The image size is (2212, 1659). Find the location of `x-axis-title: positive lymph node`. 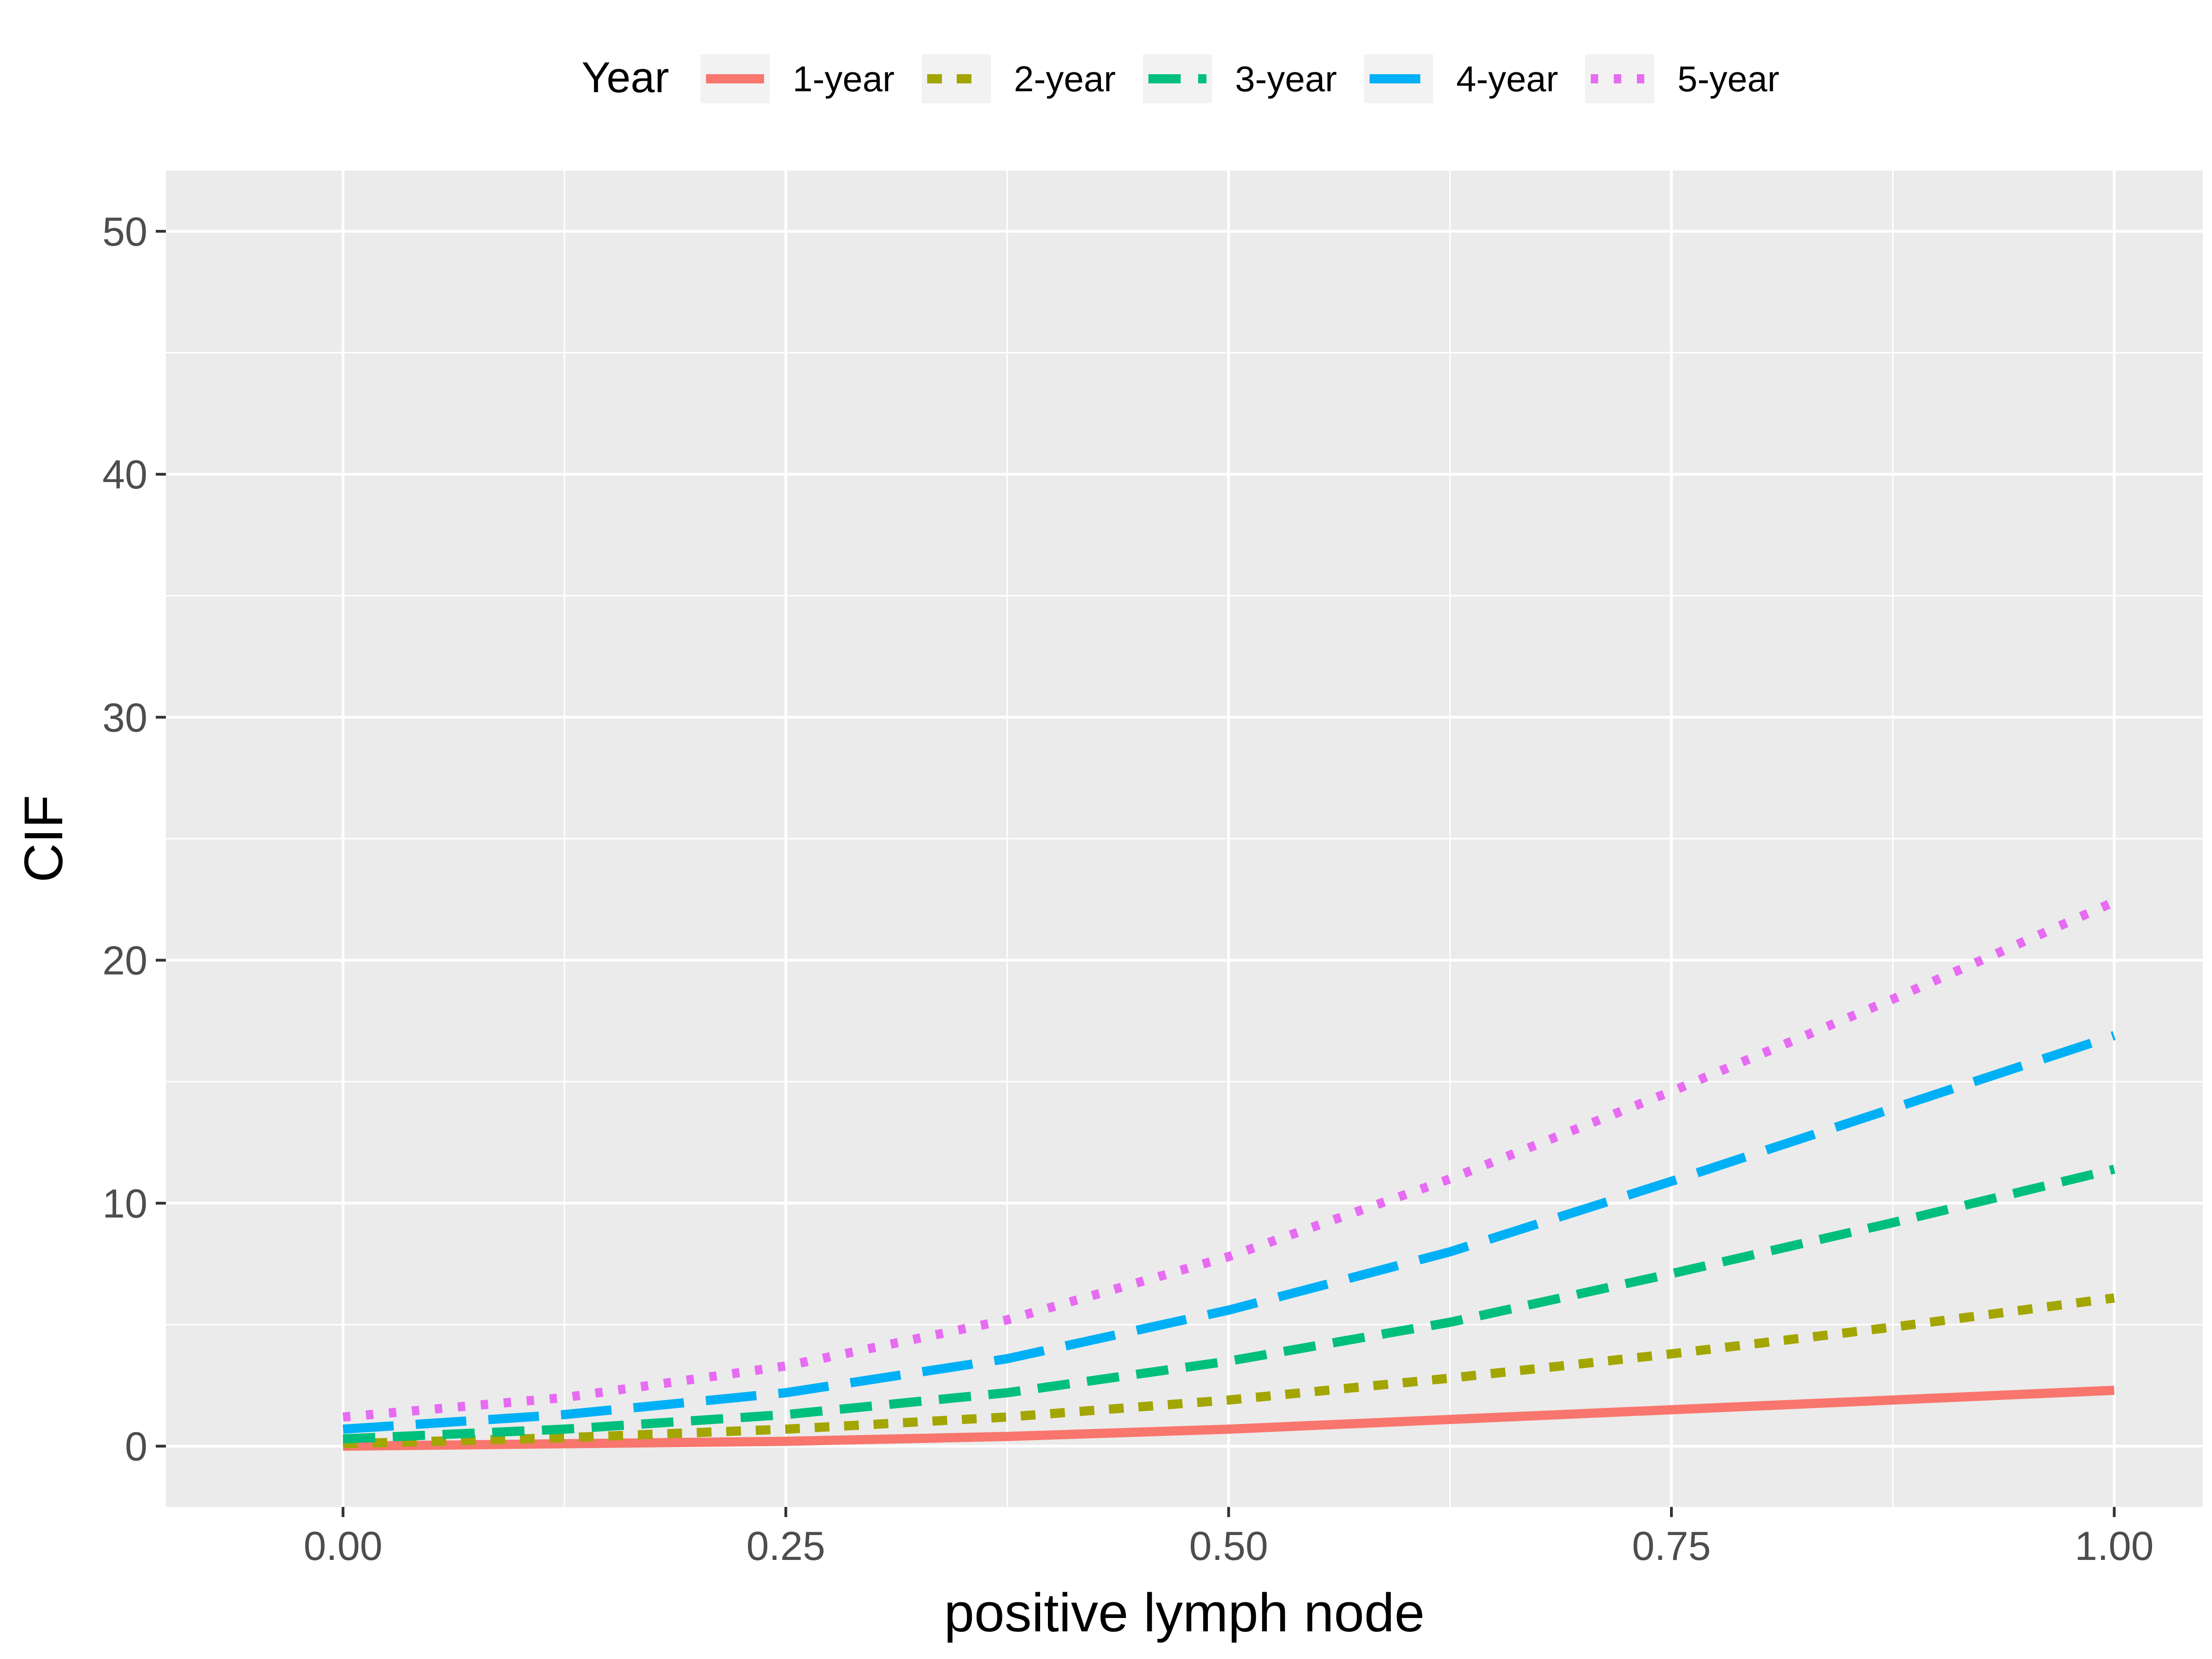

x-axis-title: positive lymph node is located at coordinates (1184, 1613).